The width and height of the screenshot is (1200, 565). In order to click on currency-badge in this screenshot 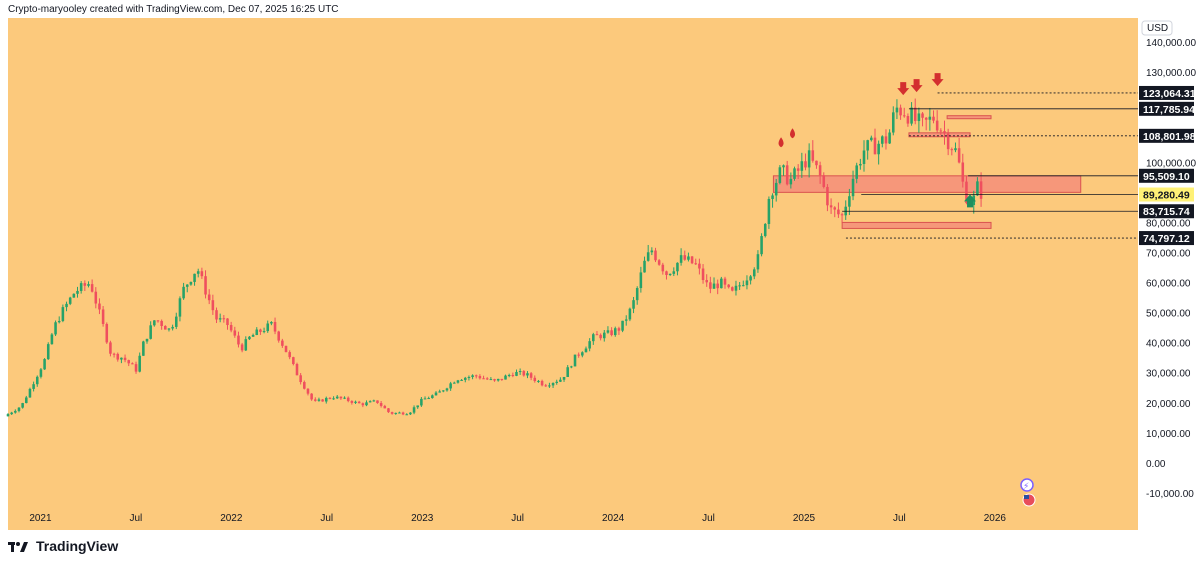, I will do `click(1157, 28)`.